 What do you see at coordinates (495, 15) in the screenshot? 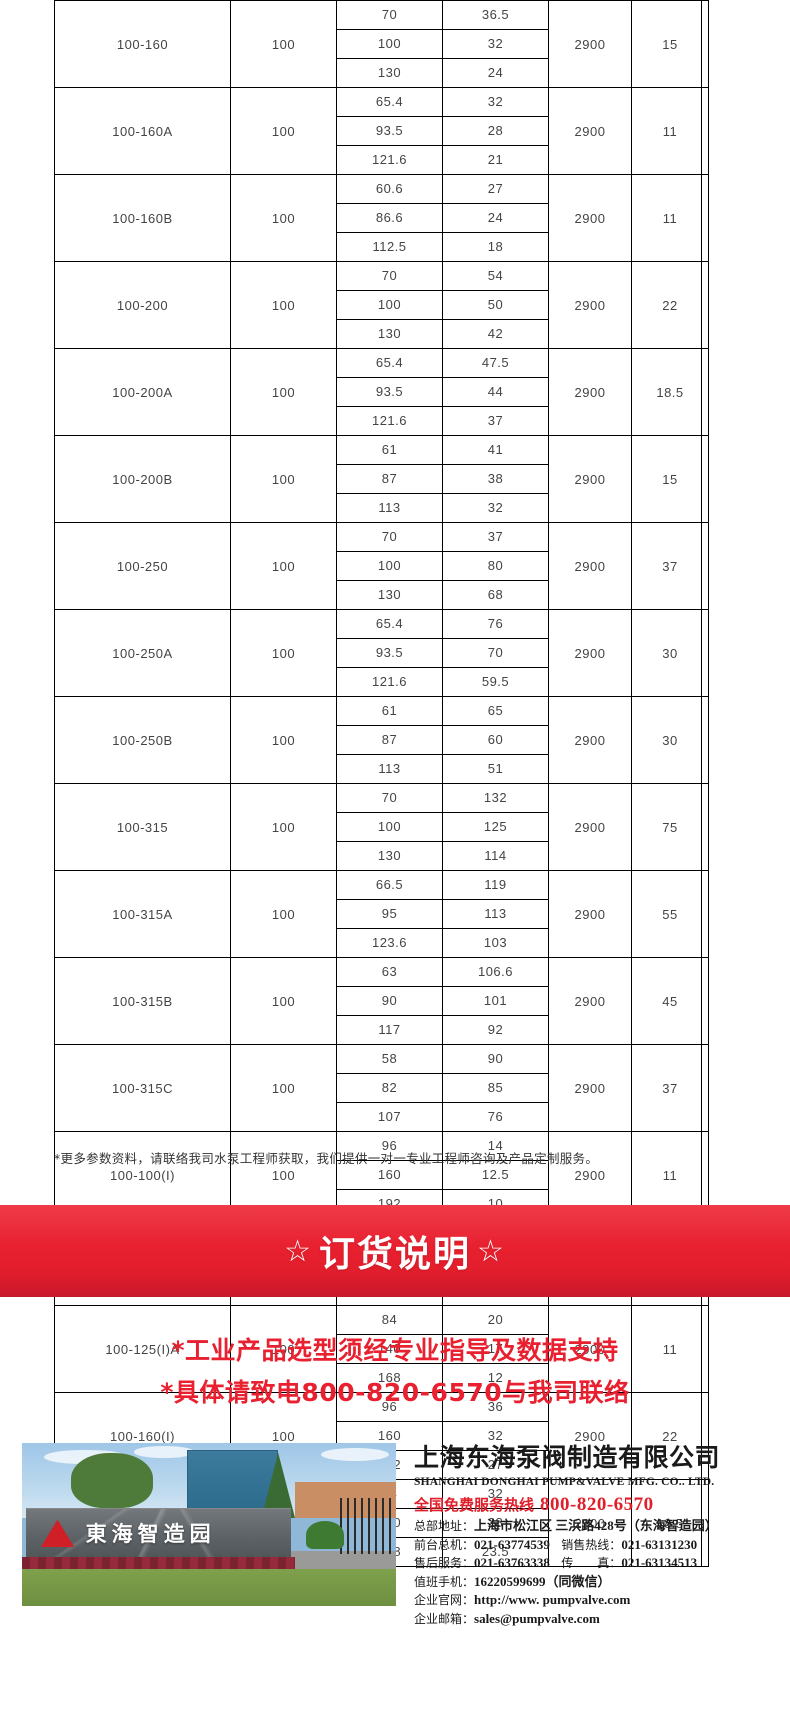
I see `cell-head: 36.5` at bounding box center [495, 15].